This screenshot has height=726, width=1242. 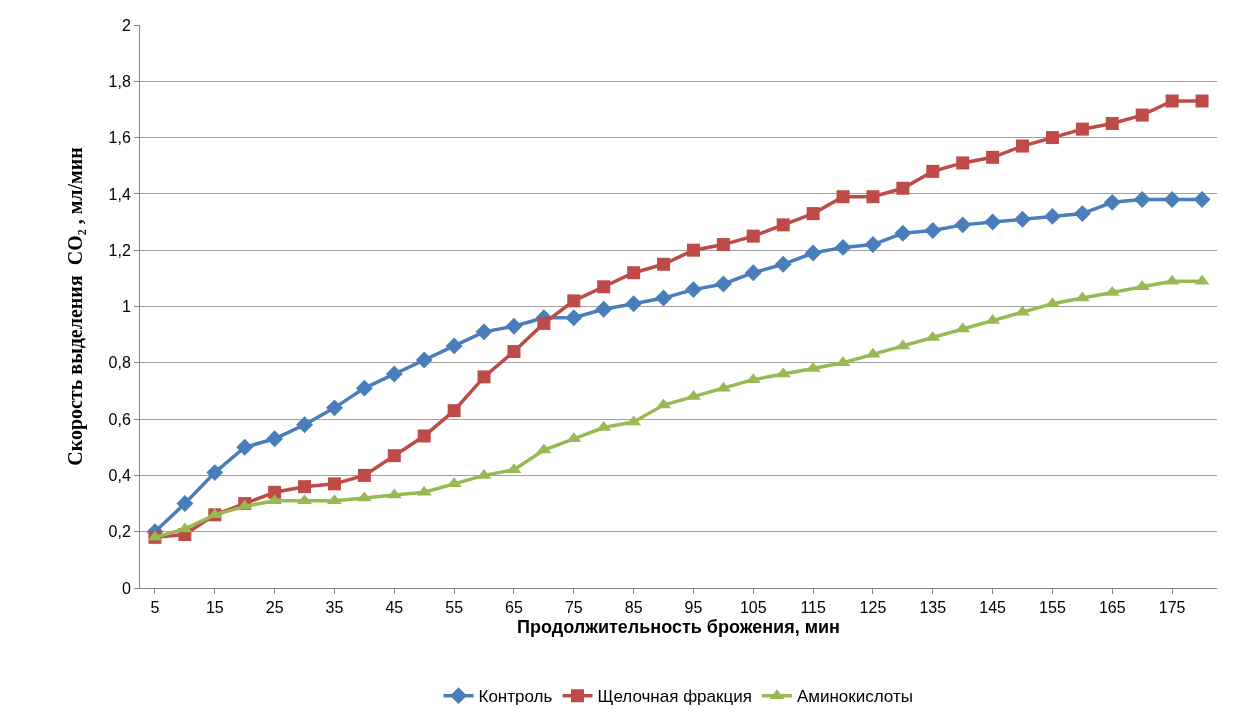 I want to click on y-tick-label: 0,6, so click(x=119, y=419).